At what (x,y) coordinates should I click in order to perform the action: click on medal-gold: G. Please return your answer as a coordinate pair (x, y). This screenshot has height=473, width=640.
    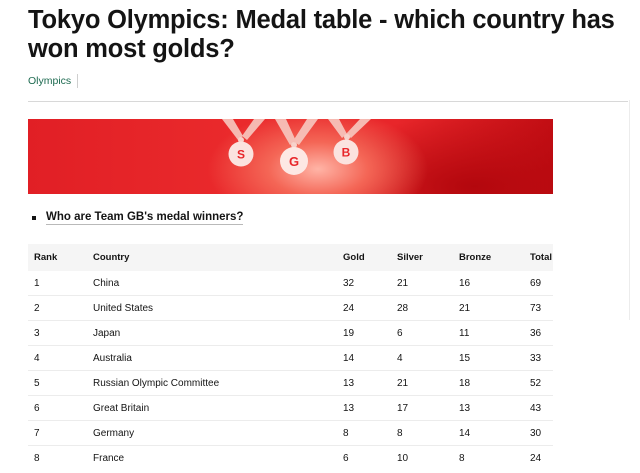
    Looking at the image, I should click on (294, 161).